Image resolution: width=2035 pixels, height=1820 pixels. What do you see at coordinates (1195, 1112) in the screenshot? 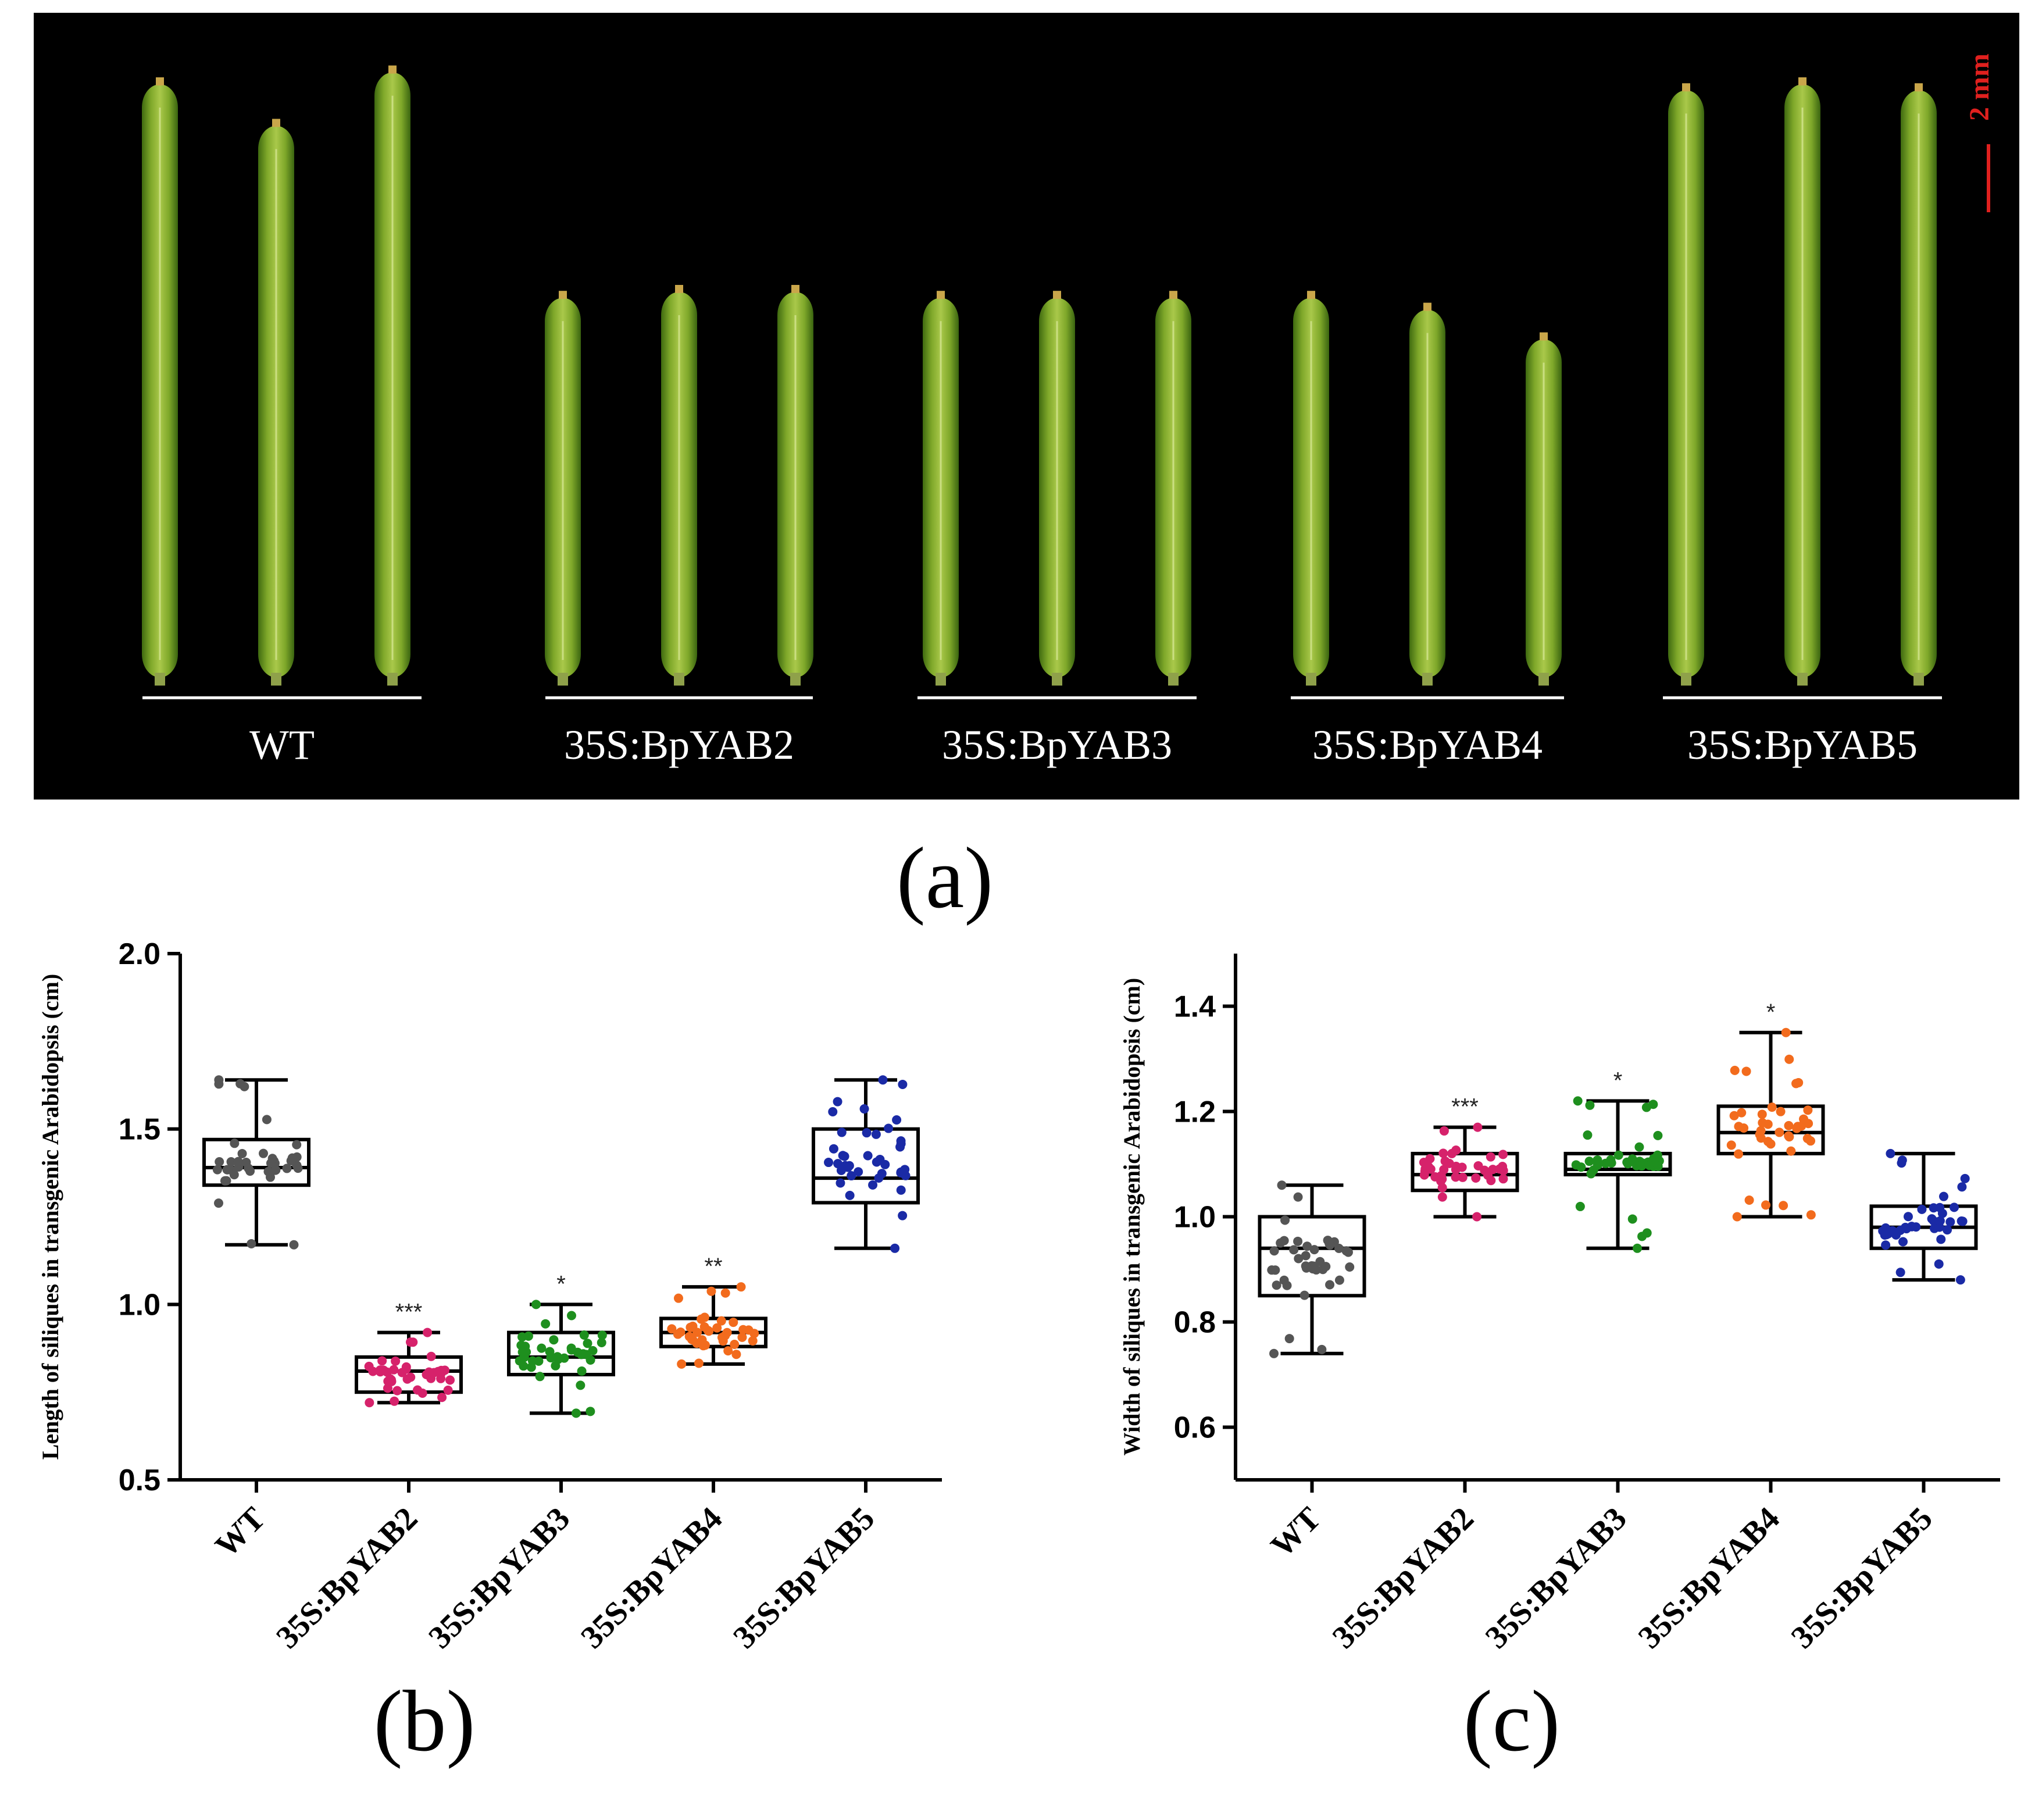
I see `y-tick-label: 1.2` at bounding box center [1195, 1112].